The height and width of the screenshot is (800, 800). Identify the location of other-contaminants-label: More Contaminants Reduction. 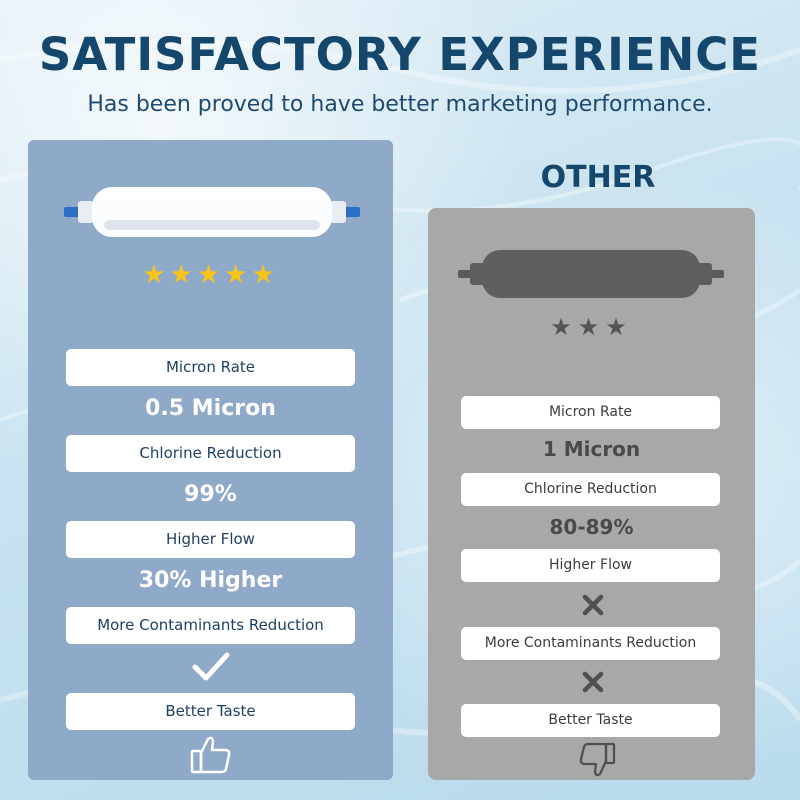
(590, 643).